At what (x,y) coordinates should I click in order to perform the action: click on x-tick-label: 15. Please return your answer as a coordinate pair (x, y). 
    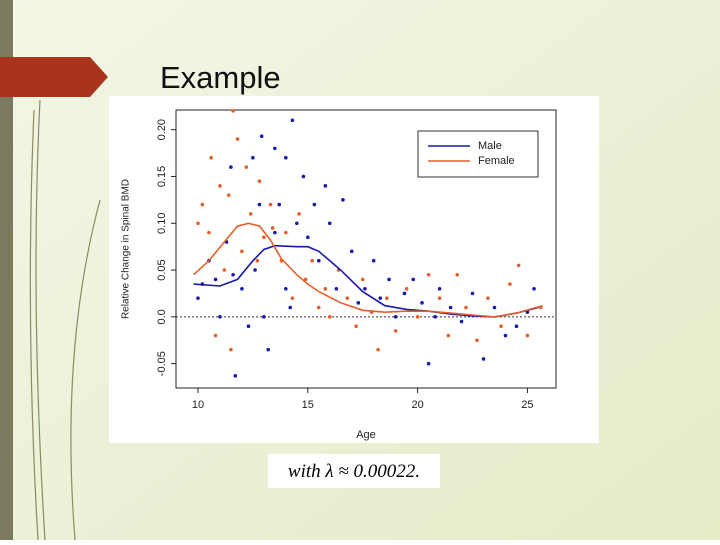
    Looking at the image, I should click on (308, 405).